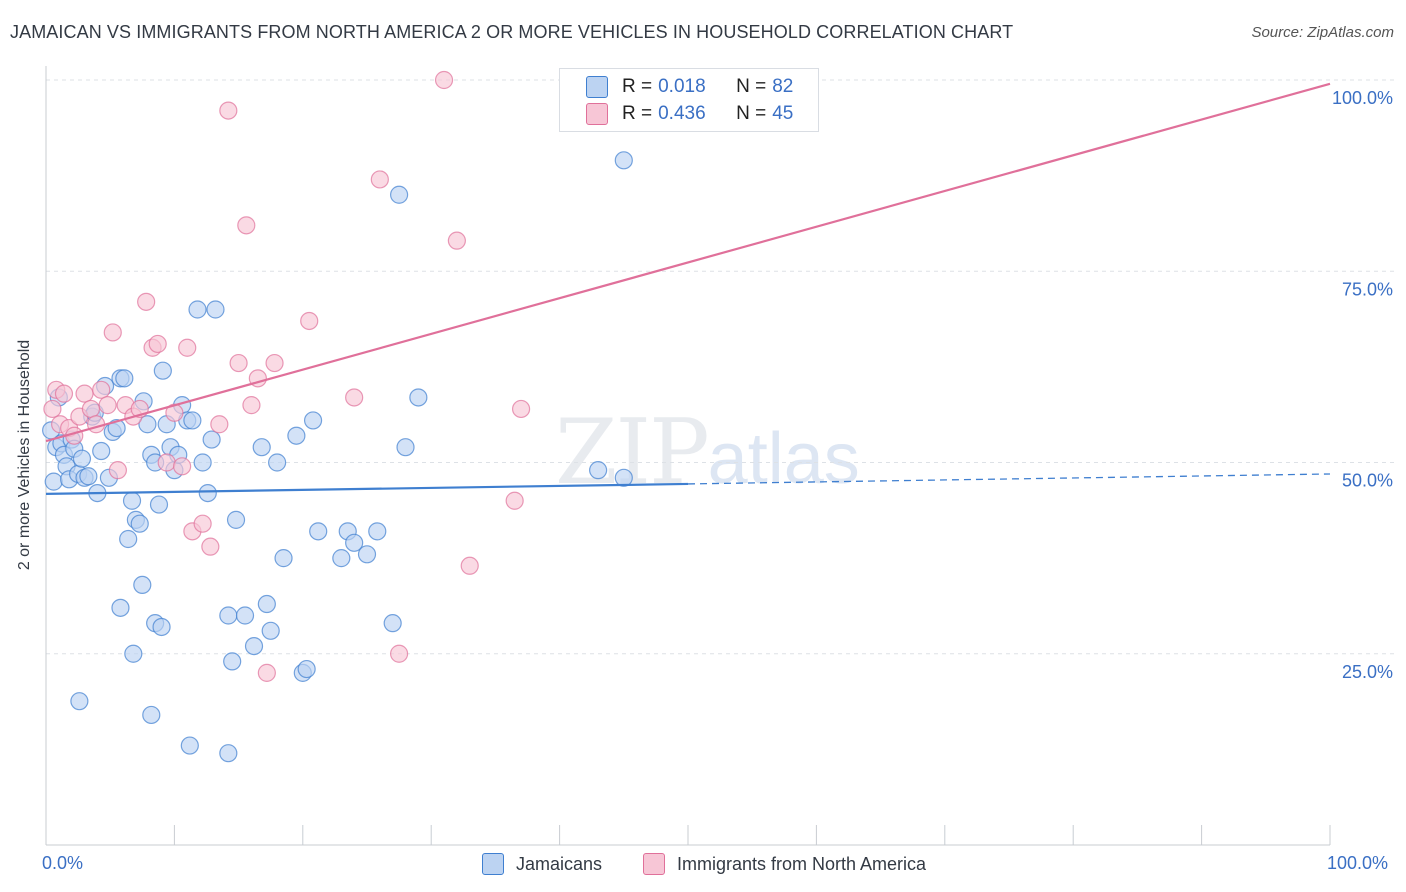 The image size is (1406, 892). Describe the element at coordinates (632, 452) in the screenshot. I see `watermark-zip: ZIP` at that location.